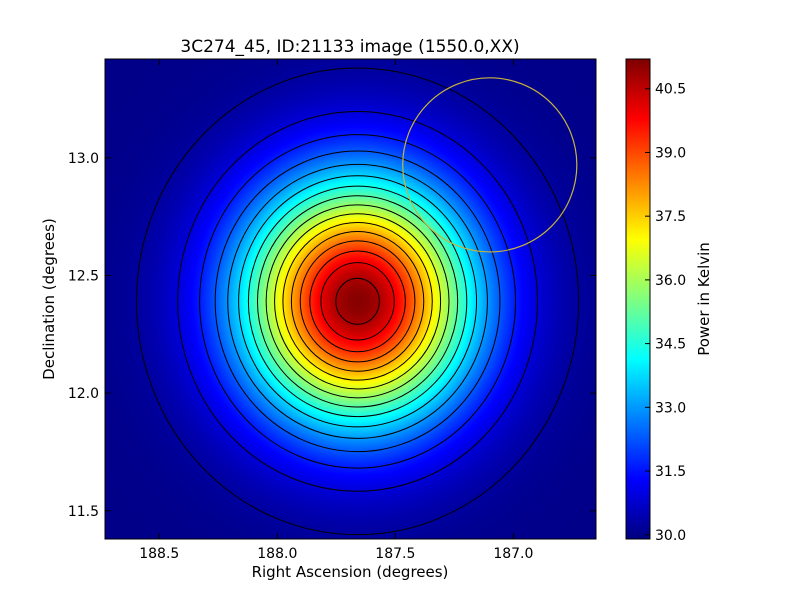  I want to click on colorbar-tick-label: 31.5, so click(670, 472).